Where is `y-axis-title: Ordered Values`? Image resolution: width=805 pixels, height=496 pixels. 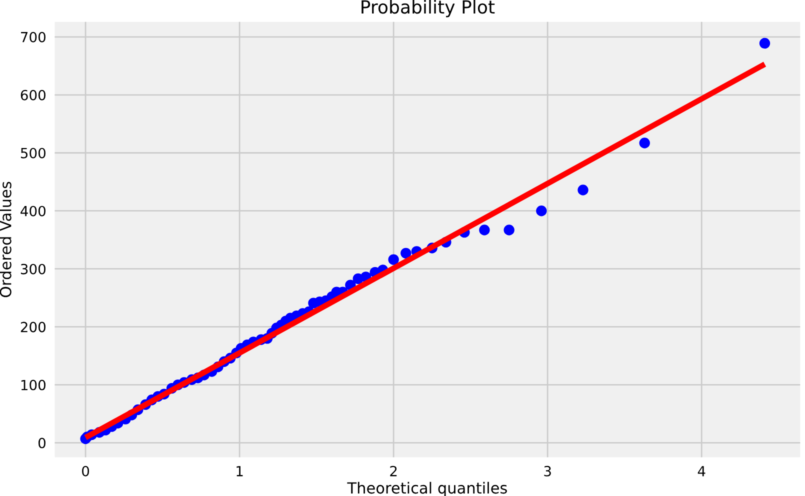
y-axis-title: Ordered Values is located at coordinates (6, 240).